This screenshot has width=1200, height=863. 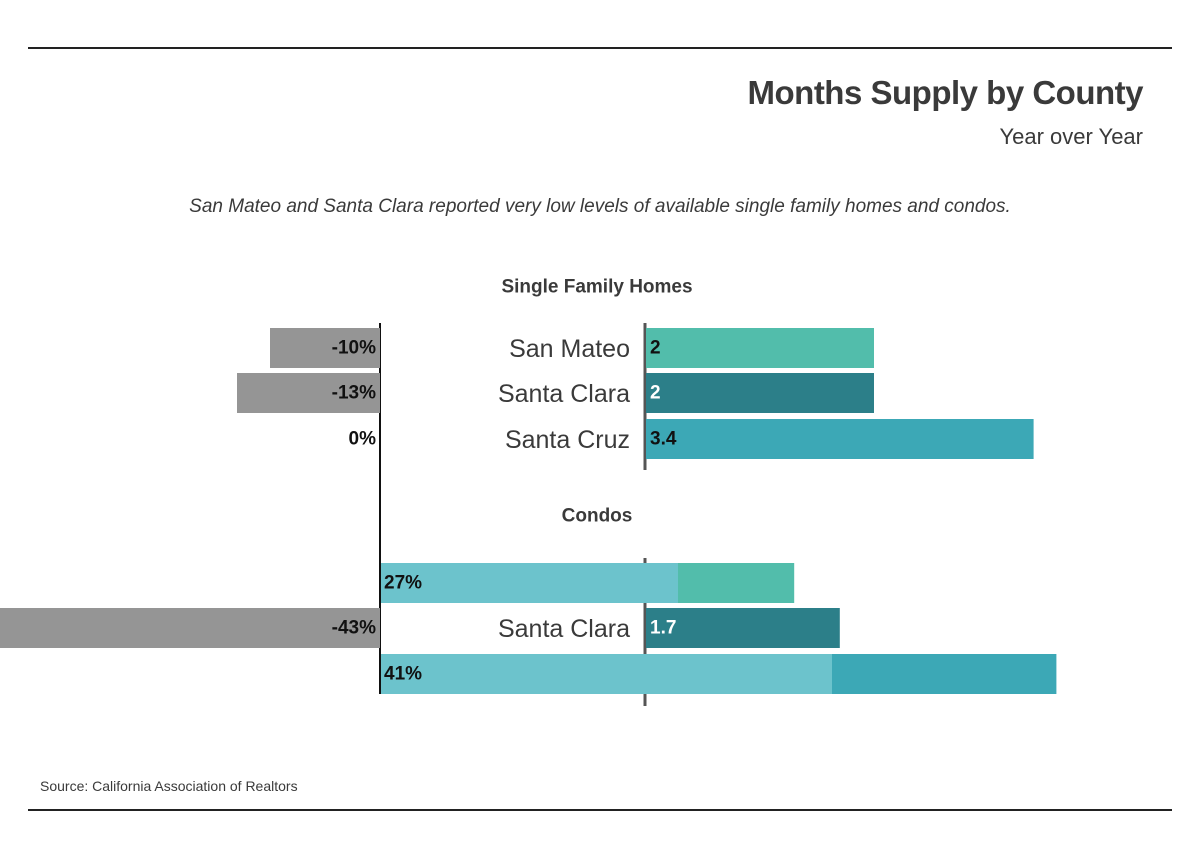 I want to click on single-family-san-mateo-yoy-value: -10%, so click(x=354, y=348).